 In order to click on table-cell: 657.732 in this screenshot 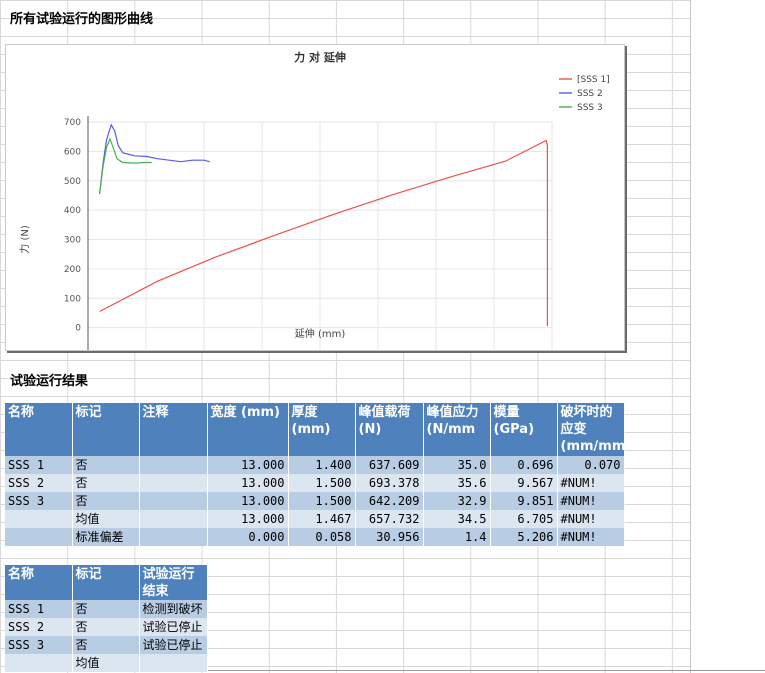, I will do `click(389, 519)`.